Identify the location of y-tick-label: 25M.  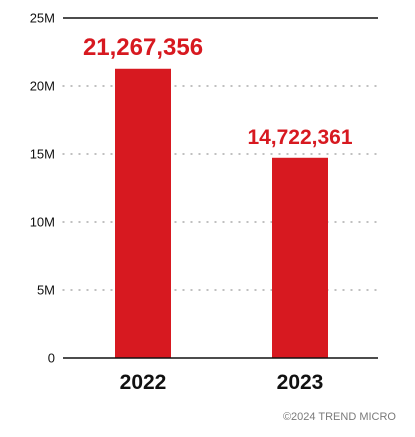
(42, 18).